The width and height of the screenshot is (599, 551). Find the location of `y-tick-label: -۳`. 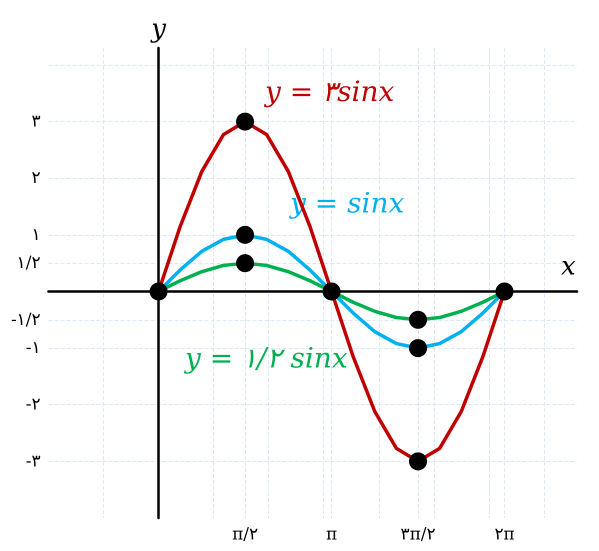

y-tick-label: -۳ is located at coordinates (33, 461).